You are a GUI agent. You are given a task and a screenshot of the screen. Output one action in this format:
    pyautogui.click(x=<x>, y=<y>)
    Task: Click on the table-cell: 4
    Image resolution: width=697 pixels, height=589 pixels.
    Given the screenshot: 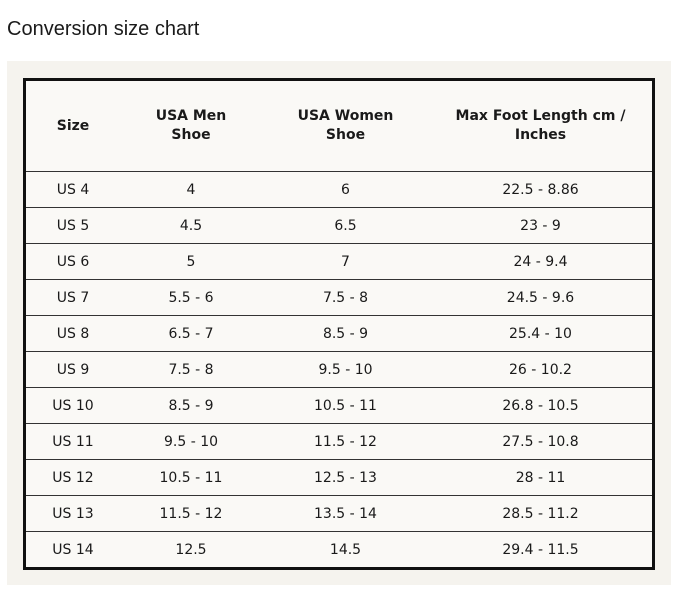 What is the action you would take?
    pyautogui.click(x=191, y=189)
    